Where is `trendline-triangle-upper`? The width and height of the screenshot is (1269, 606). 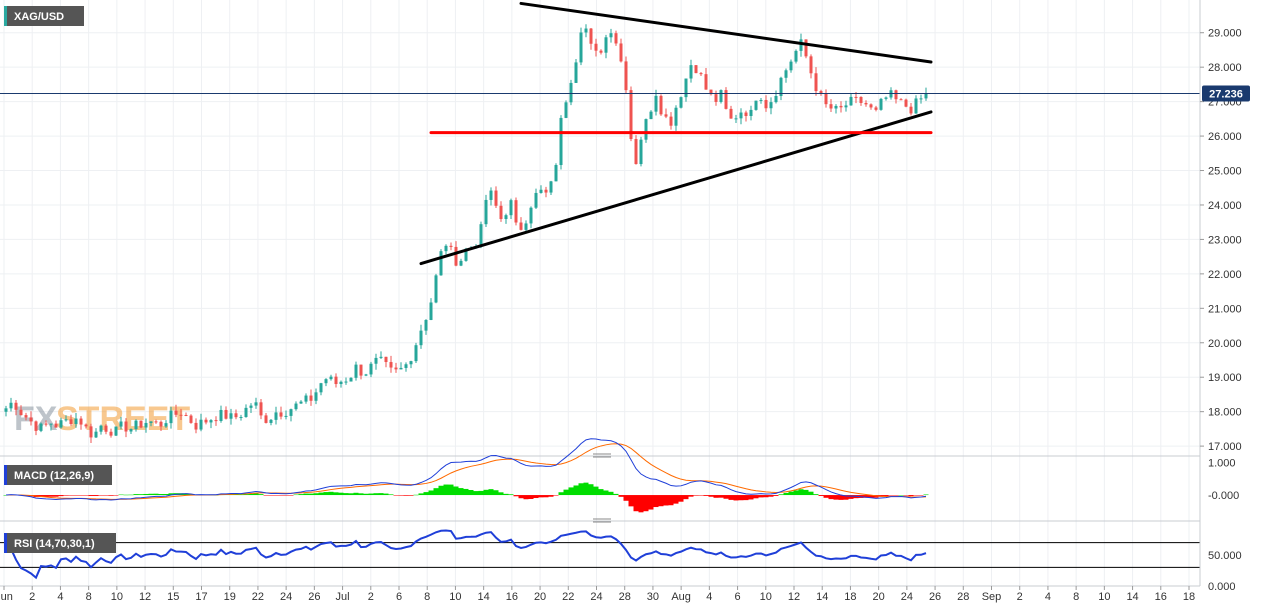 trendline-triangle-upper is located at coordinates (726, 32).